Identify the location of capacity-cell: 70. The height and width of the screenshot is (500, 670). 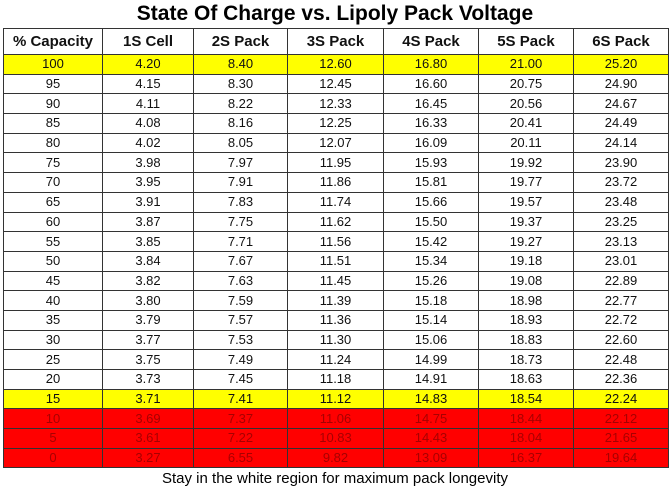
(53, 182).